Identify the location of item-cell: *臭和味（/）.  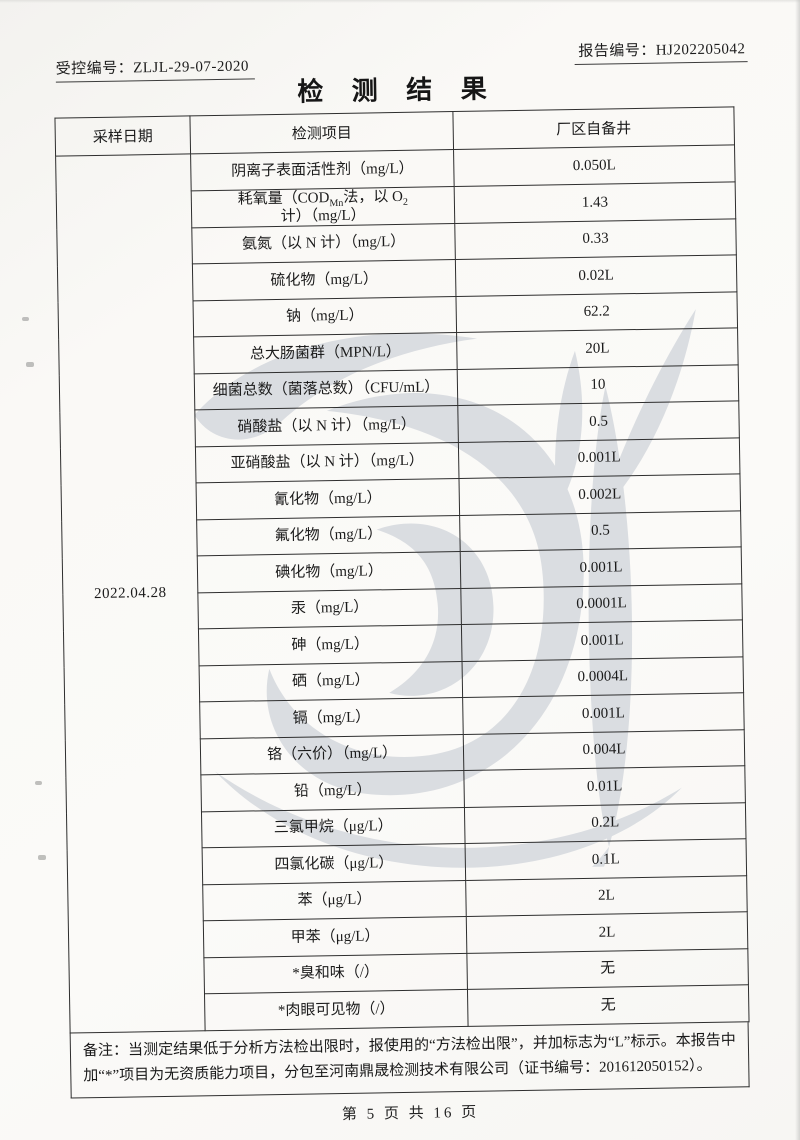
(335, 973).